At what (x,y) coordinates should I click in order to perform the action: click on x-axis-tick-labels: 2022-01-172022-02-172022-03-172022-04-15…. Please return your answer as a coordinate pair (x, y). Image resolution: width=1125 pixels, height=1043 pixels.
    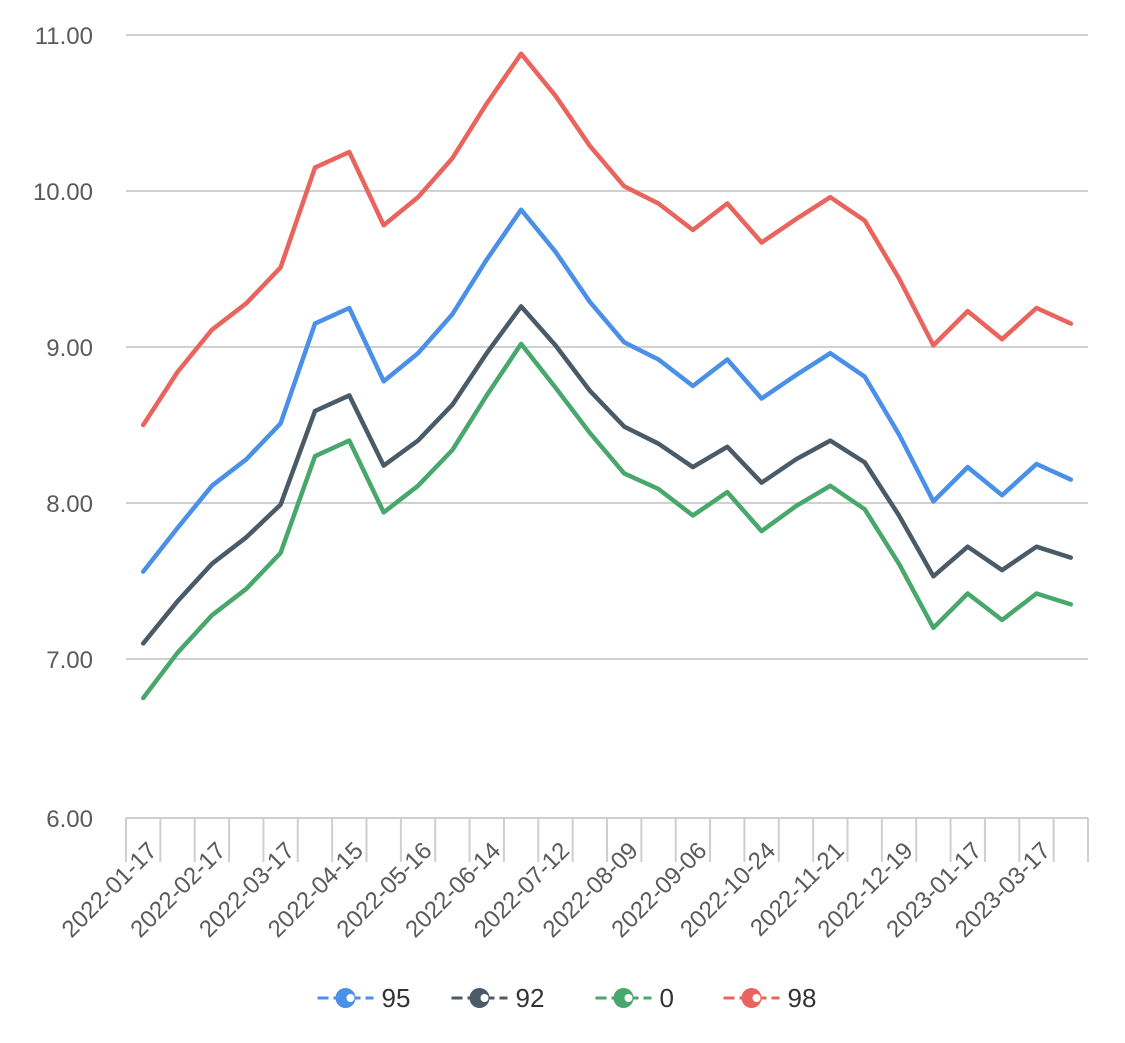
    Looking at the image, I should click on (556, 890).